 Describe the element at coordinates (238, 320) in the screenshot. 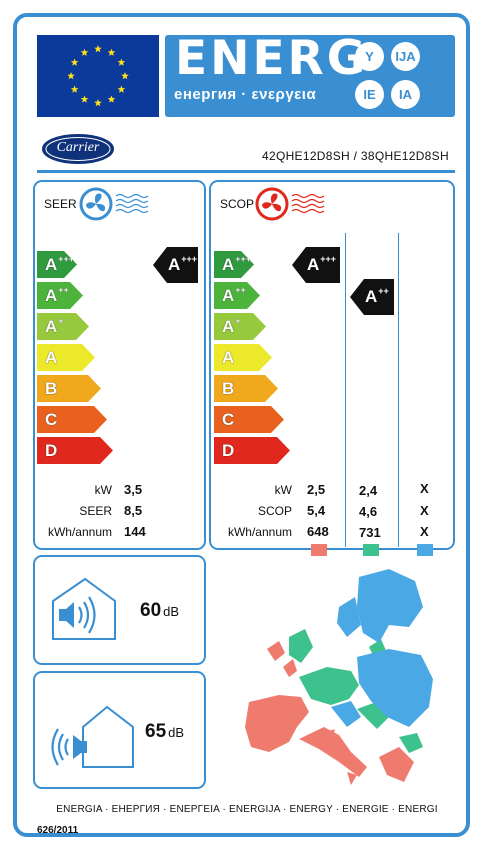

I see `heating-class-bar-sup: +` at that location.